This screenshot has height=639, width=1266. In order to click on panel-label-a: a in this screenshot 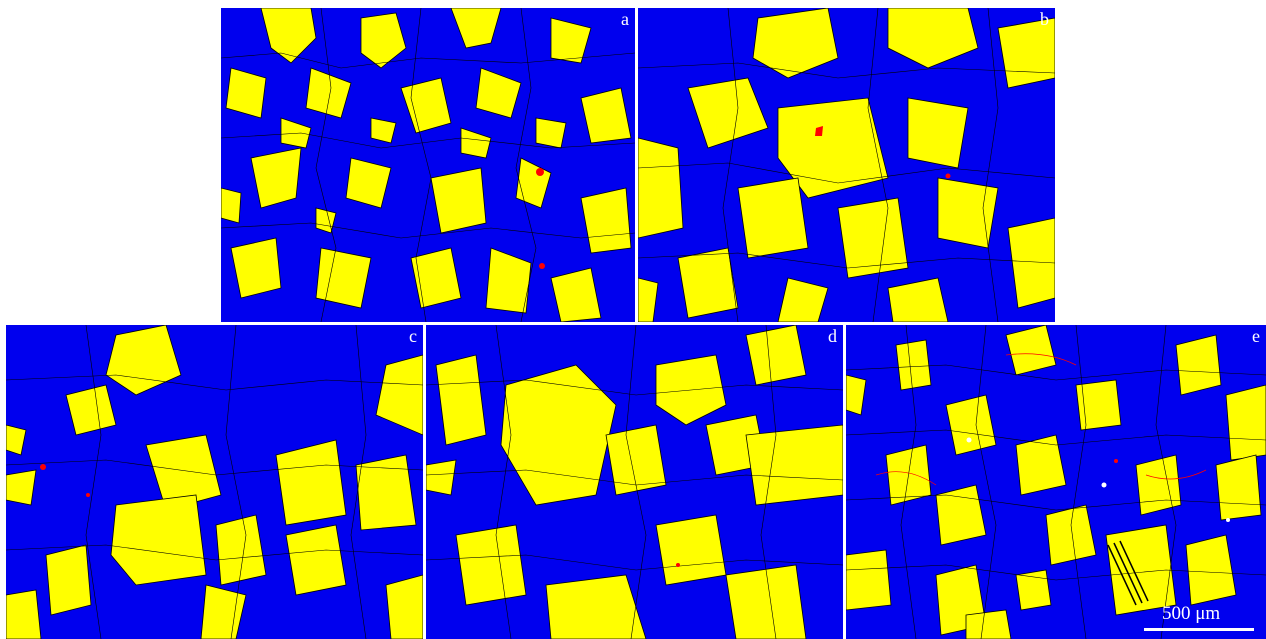, I will do `click(625, 19)`.